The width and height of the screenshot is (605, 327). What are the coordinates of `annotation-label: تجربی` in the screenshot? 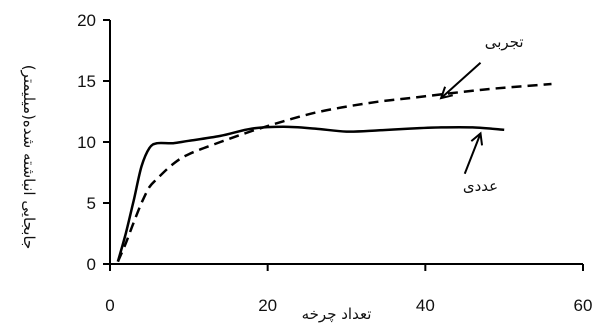 It's located at (504, 42).